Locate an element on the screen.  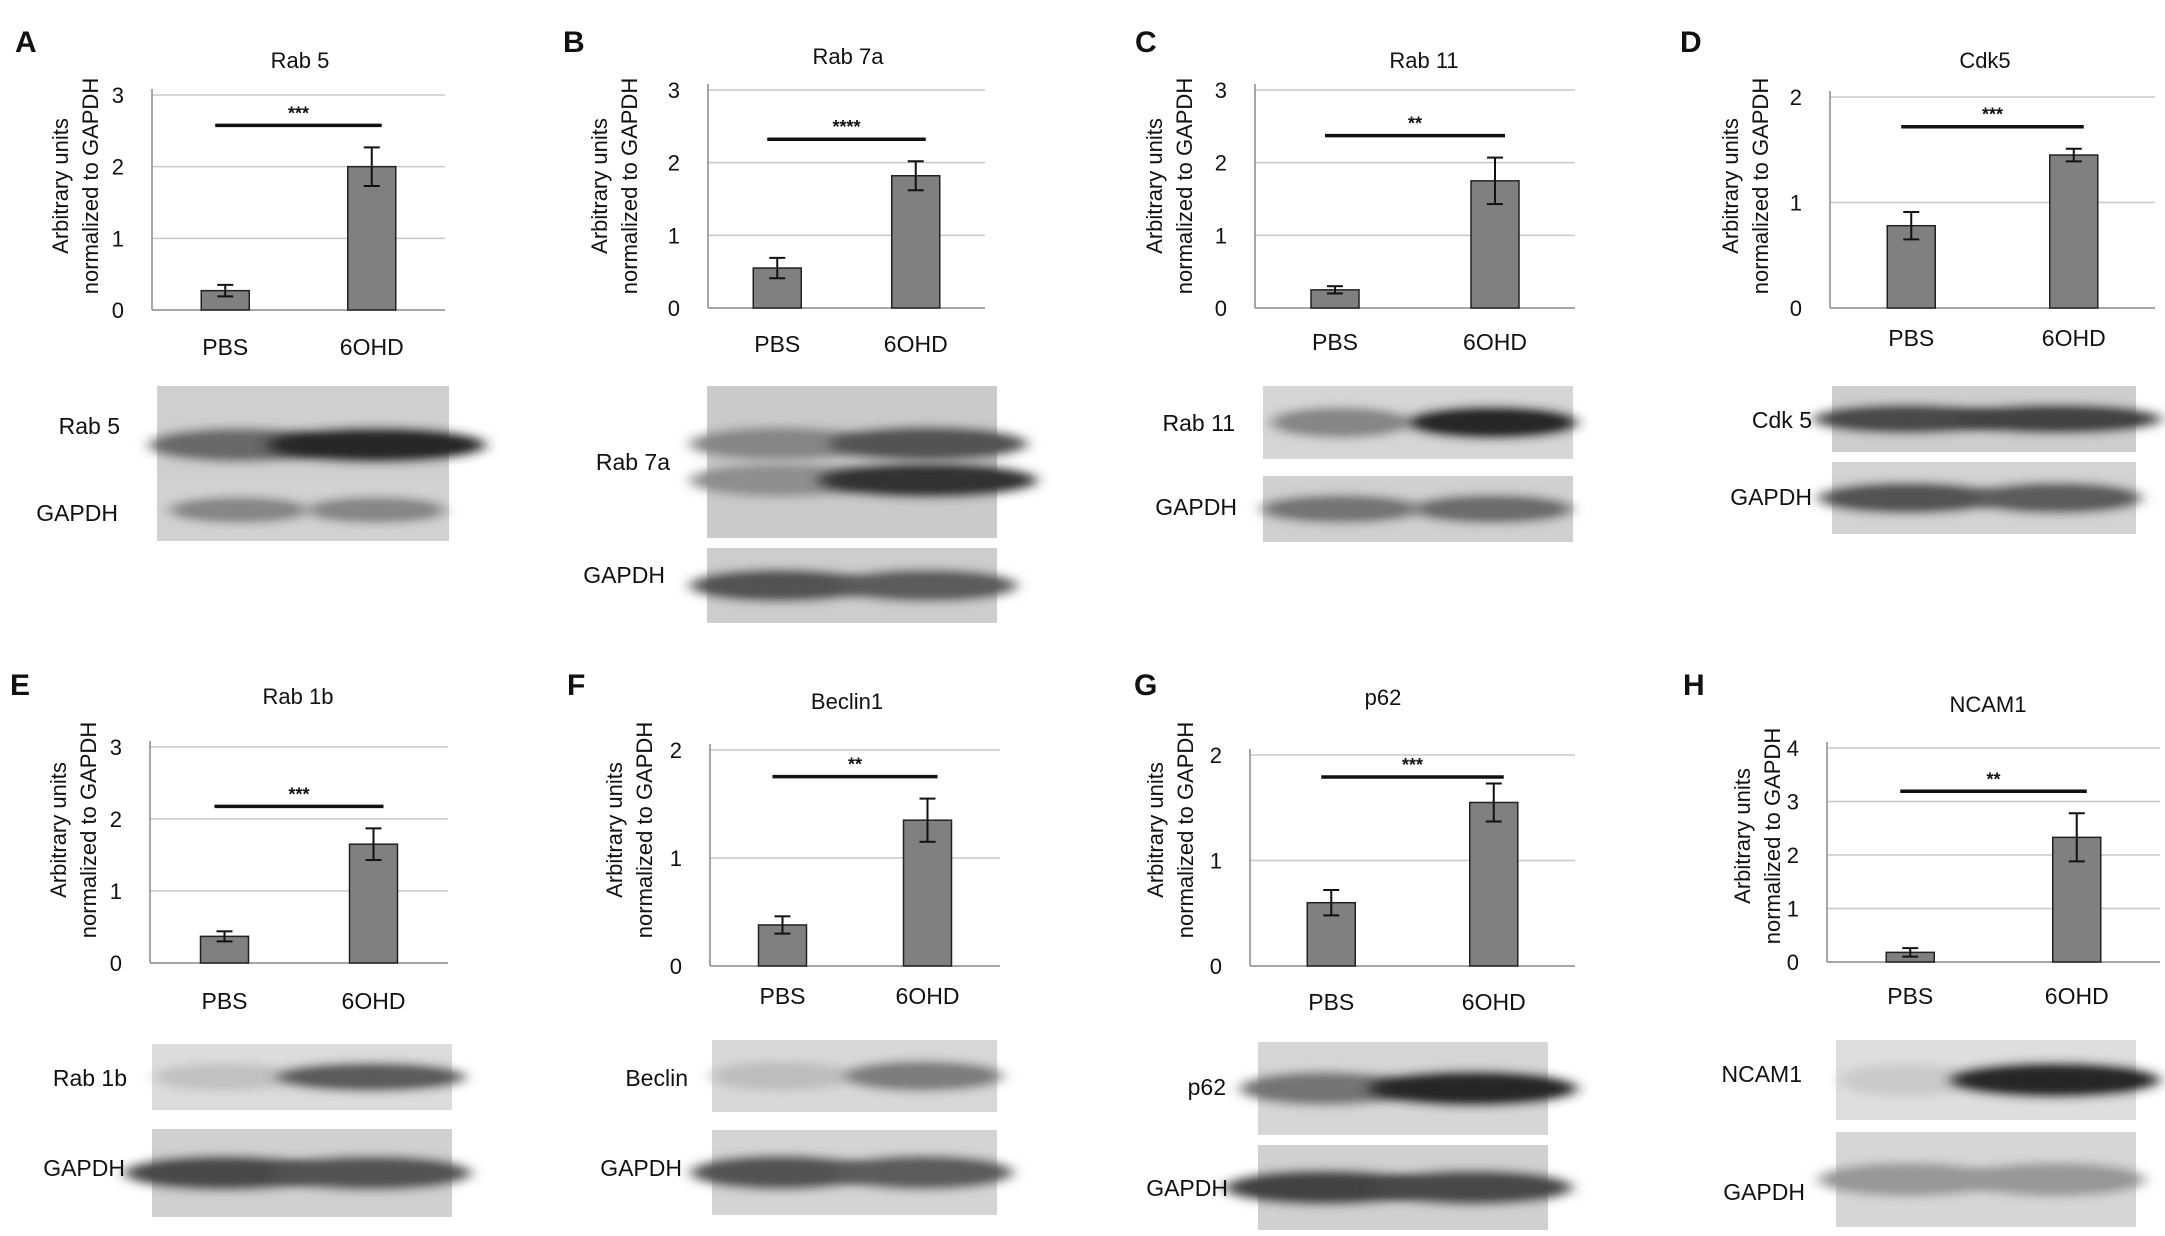
chart-title: Rab 11 is located at coordinates (1423, 60).